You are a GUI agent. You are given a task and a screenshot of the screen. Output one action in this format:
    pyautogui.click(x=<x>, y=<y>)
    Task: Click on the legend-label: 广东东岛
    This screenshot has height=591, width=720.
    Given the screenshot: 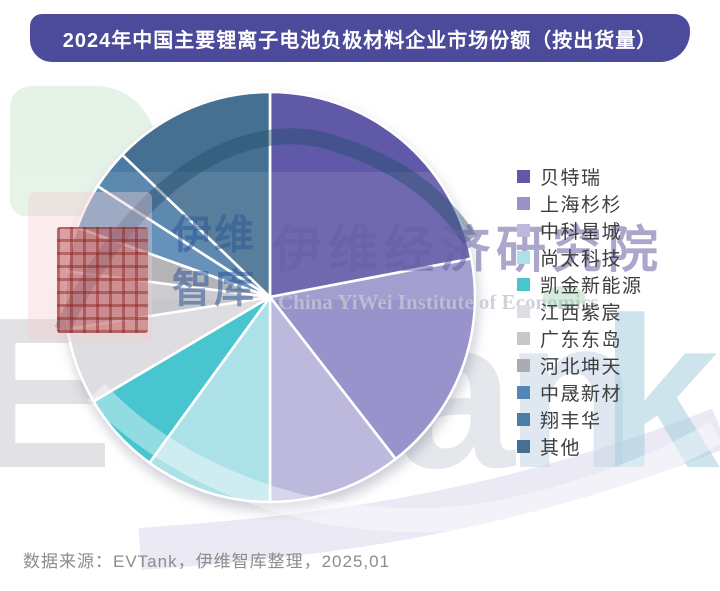 What is the action you would take?
    pyautogui.click(x=581, y=340)
    